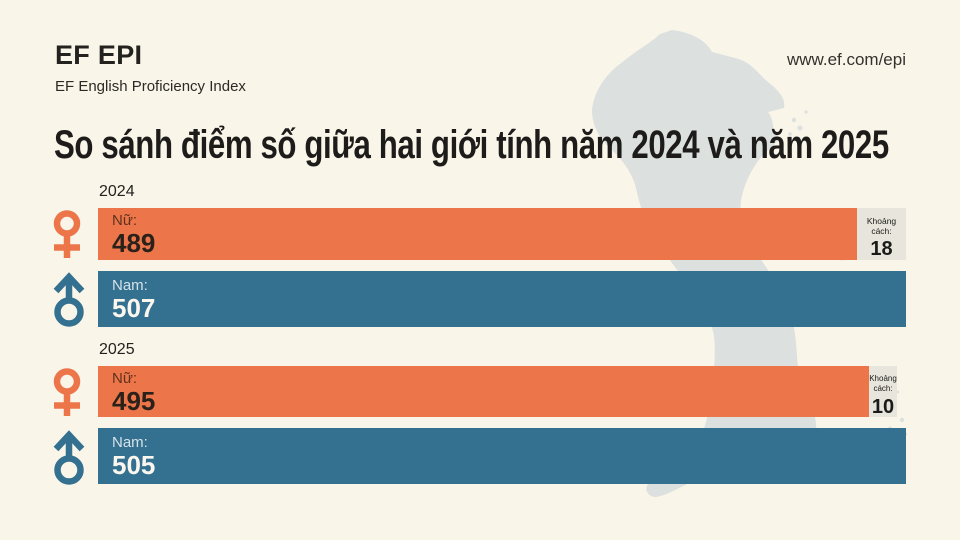 Image resolution: width=960 pixels, height=540 pixels. What do you see at coordinates (881, 249) in the screenshot?
I see `gap-value: 18` at bounding box center [881, 249].